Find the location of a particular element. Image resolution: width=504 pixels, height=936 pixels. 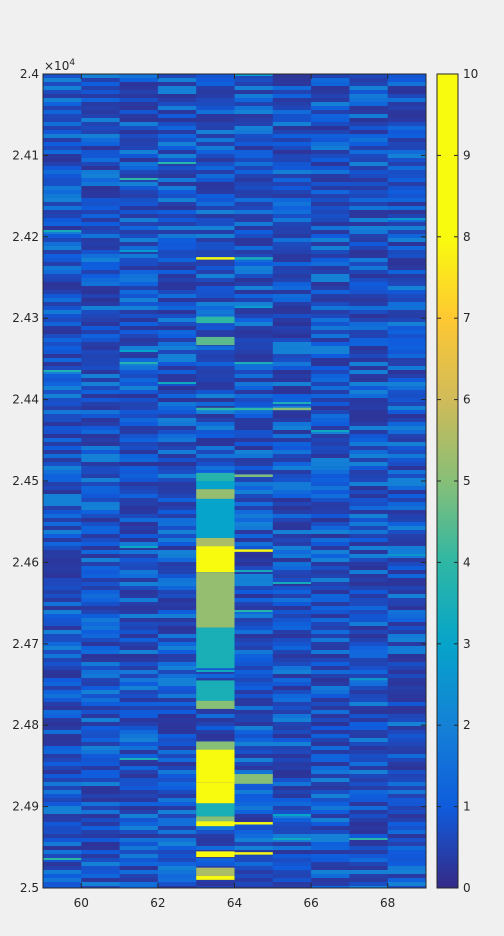

y-tick-label: 2.48 is located at coordinates (25, 725).